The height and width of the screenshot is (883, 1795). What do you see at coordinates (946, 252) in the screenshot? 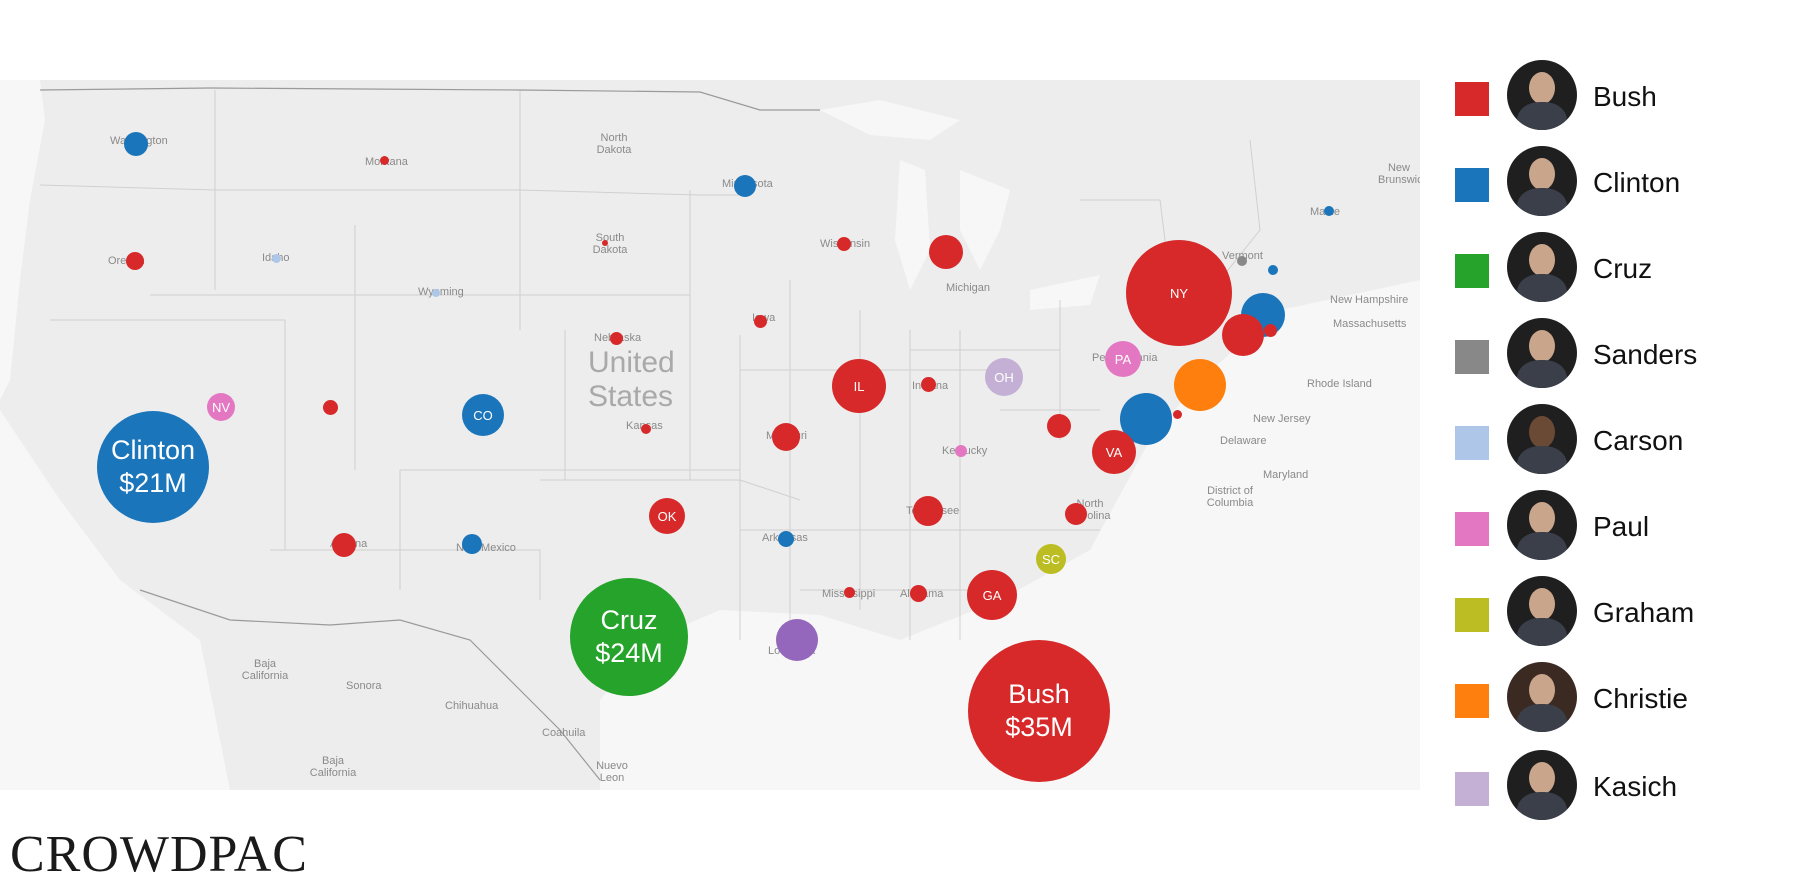
I see `dot-michigan` at bounding box center [946, 252].